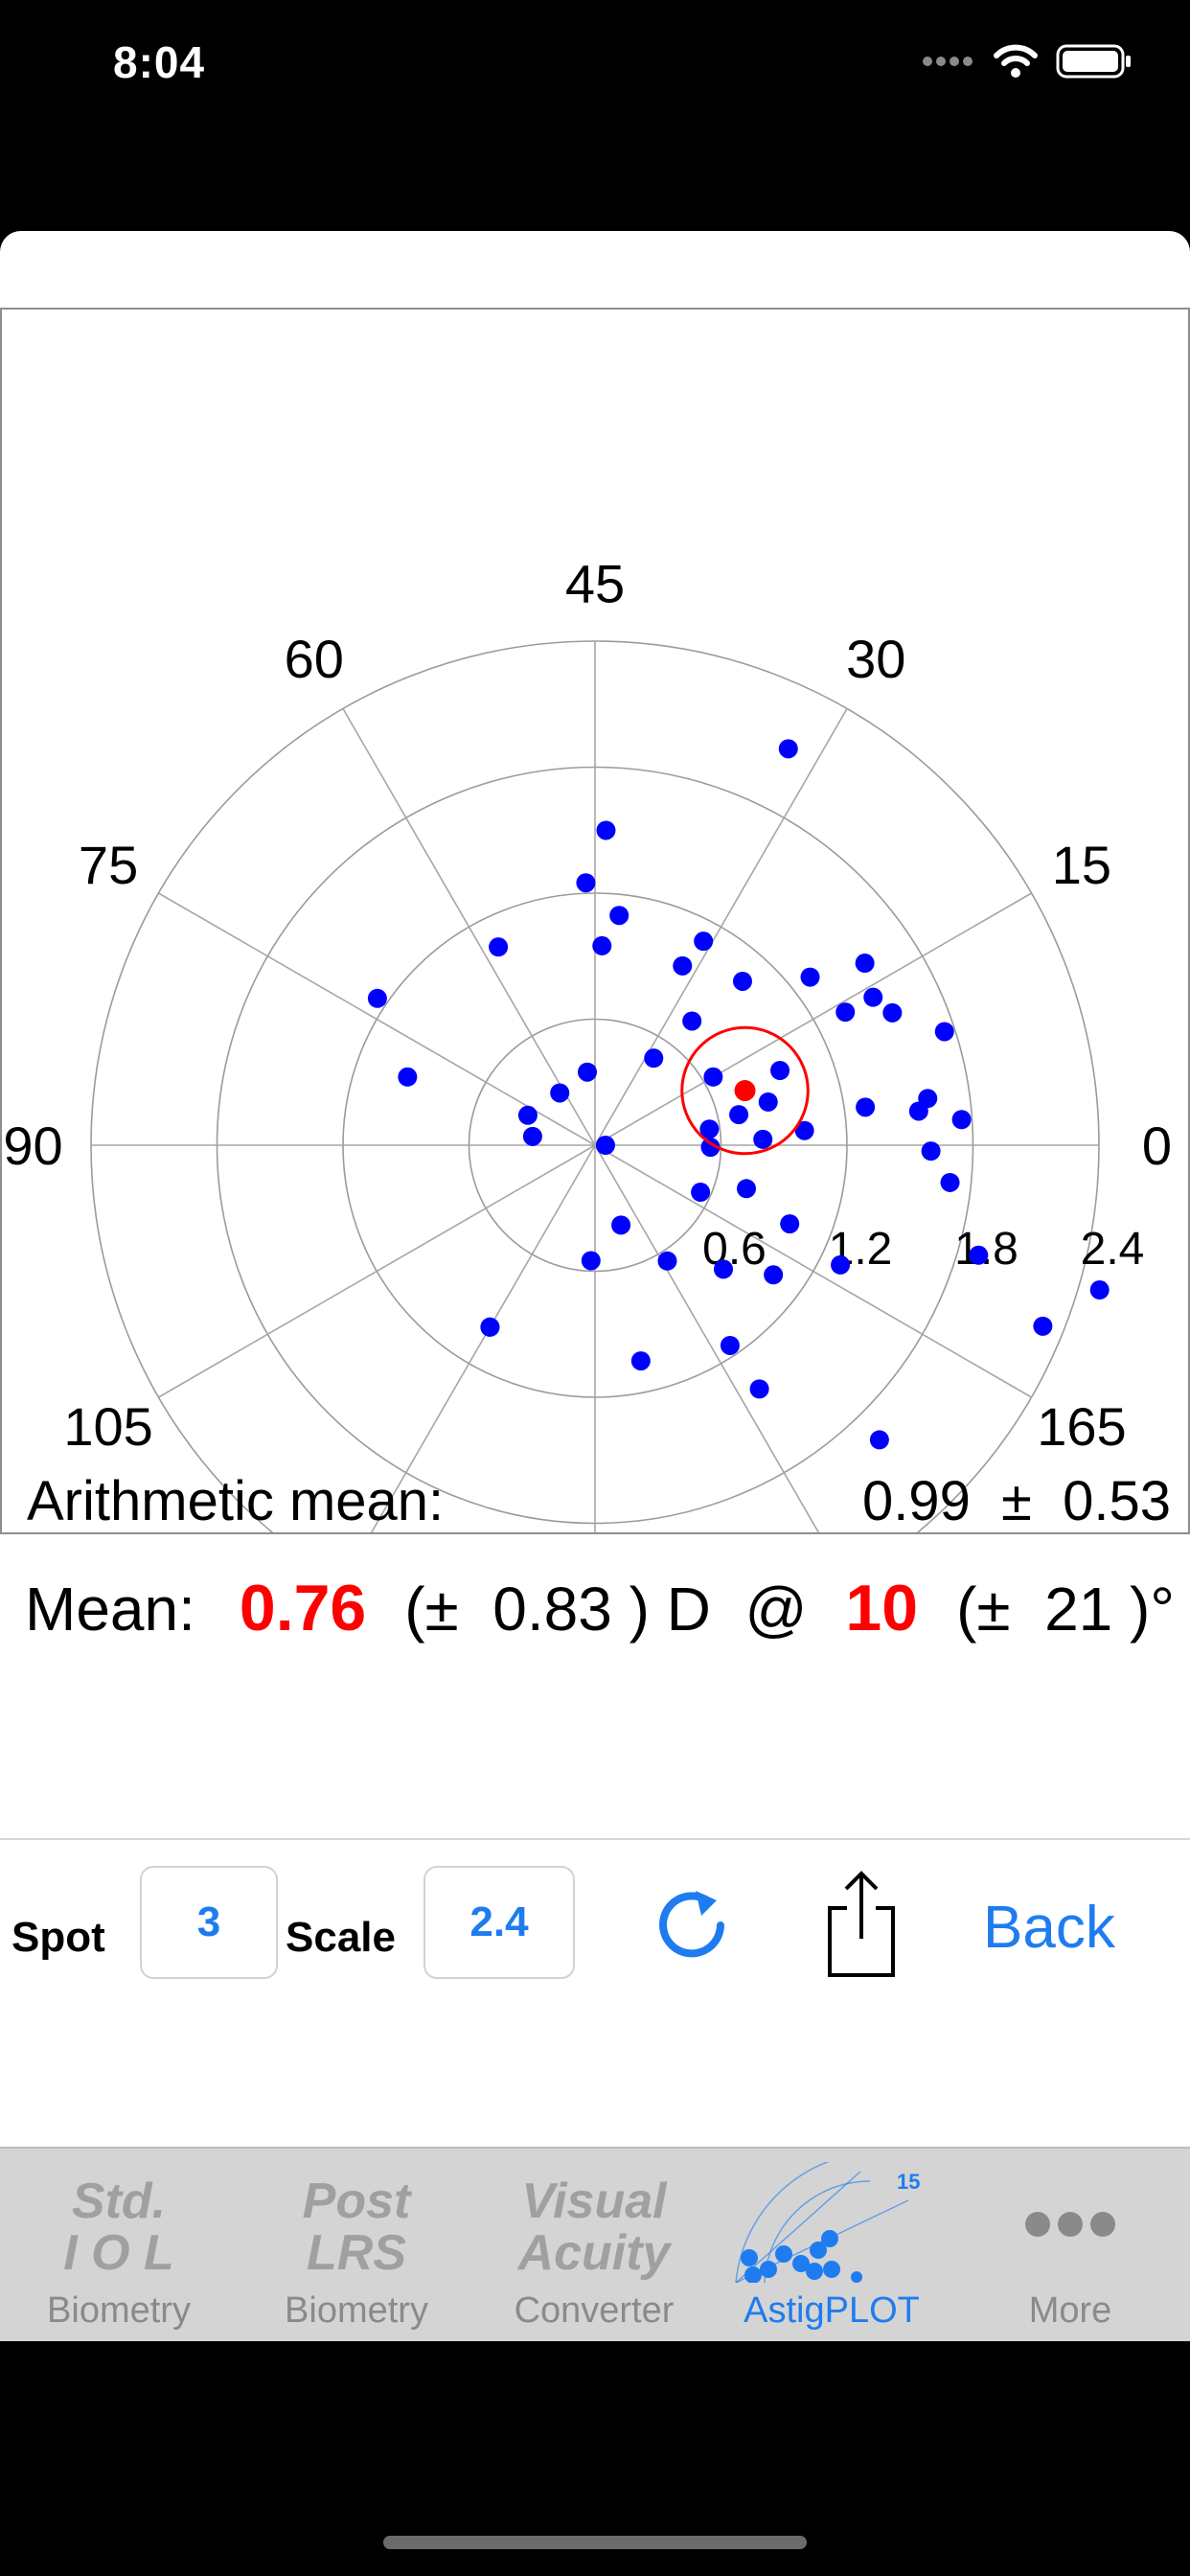  I want to click on tab-visual-acuity-converter: Visual Acuity Converter, so click(594, 2245).